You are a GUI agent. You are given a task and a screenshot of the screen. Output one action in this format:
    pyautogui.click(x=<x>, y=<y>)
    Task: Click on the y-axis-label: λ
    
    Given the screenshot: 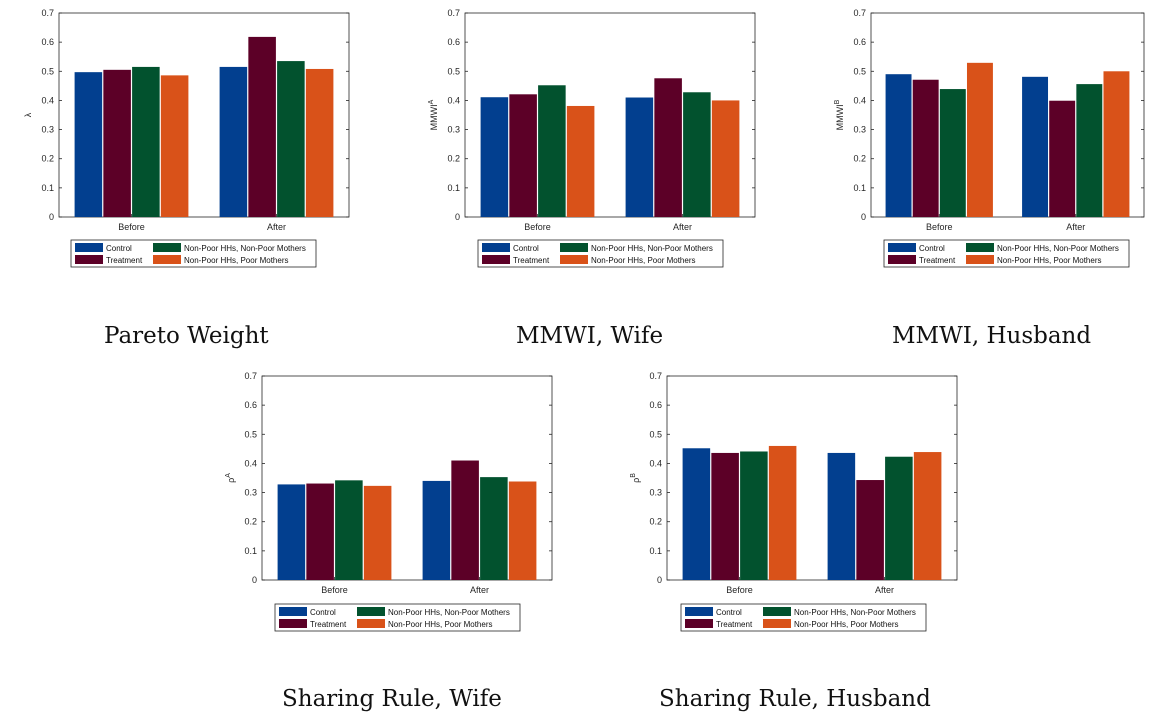 What is the action you would take?
    pyautogui.click(x=28, y=114)
    